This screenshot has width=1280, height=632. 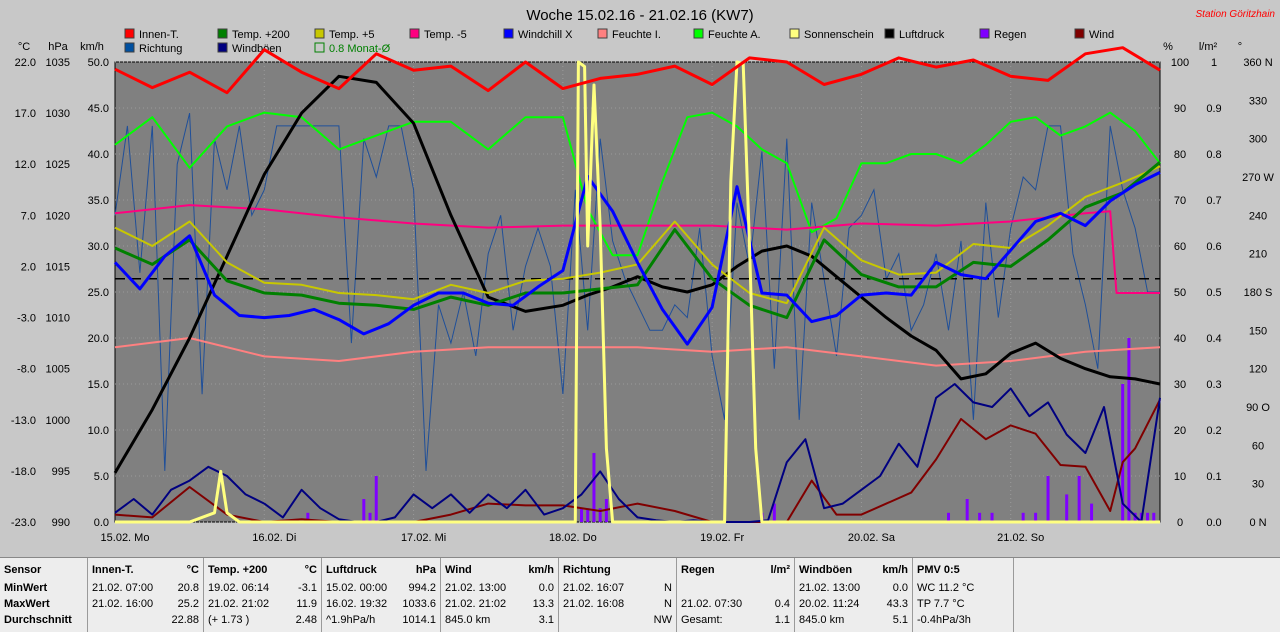 What do you see at coordinates (1180, 109) in the screenshot?
I see `humidity-tick: 90` at bounding box center [1180, 109].